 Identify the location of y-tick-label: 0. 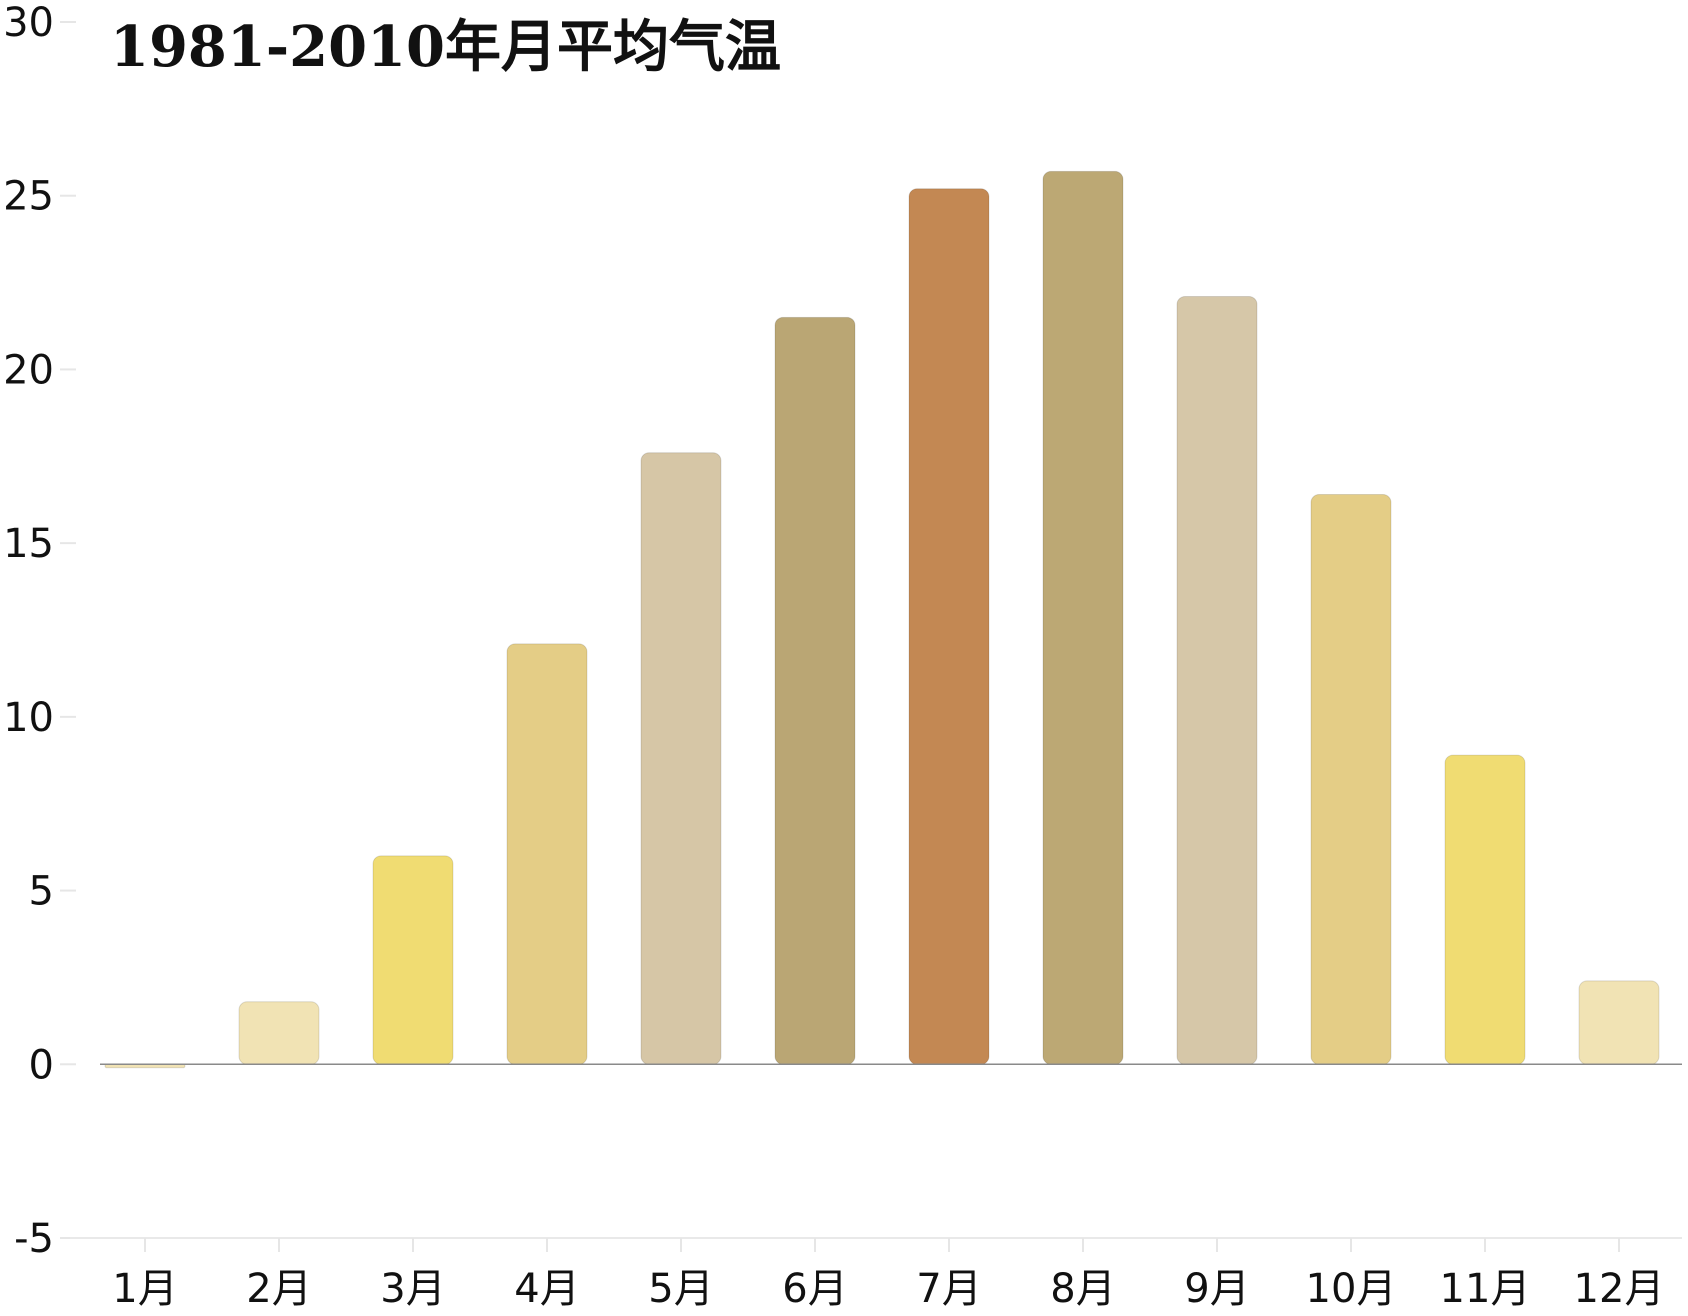
(41, 1065).